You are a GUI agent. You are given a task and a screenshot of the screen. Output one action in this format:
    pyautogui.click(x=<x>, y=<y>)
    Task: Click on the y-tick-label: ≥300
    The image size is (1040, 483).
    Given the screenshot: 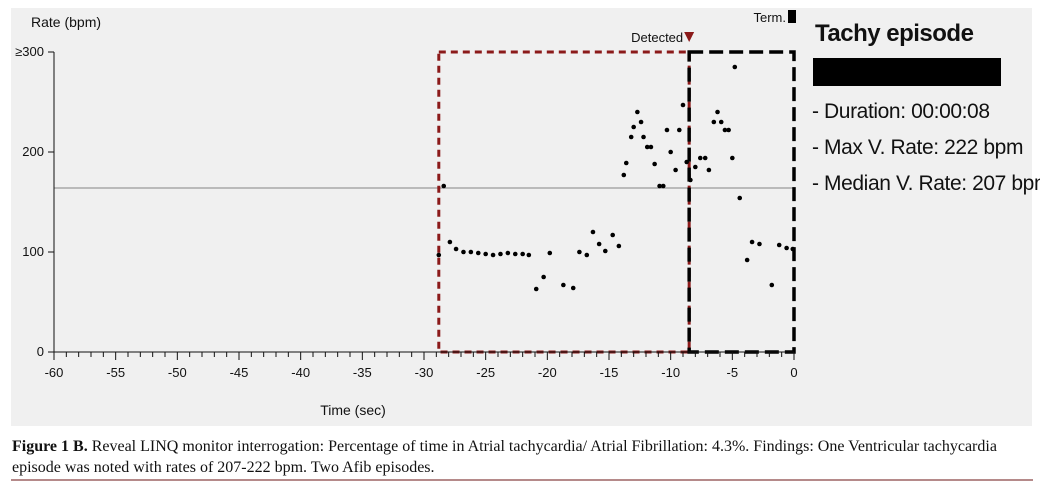 What is the action you would take?
    pyautogui.click(x=29, y=51)
    